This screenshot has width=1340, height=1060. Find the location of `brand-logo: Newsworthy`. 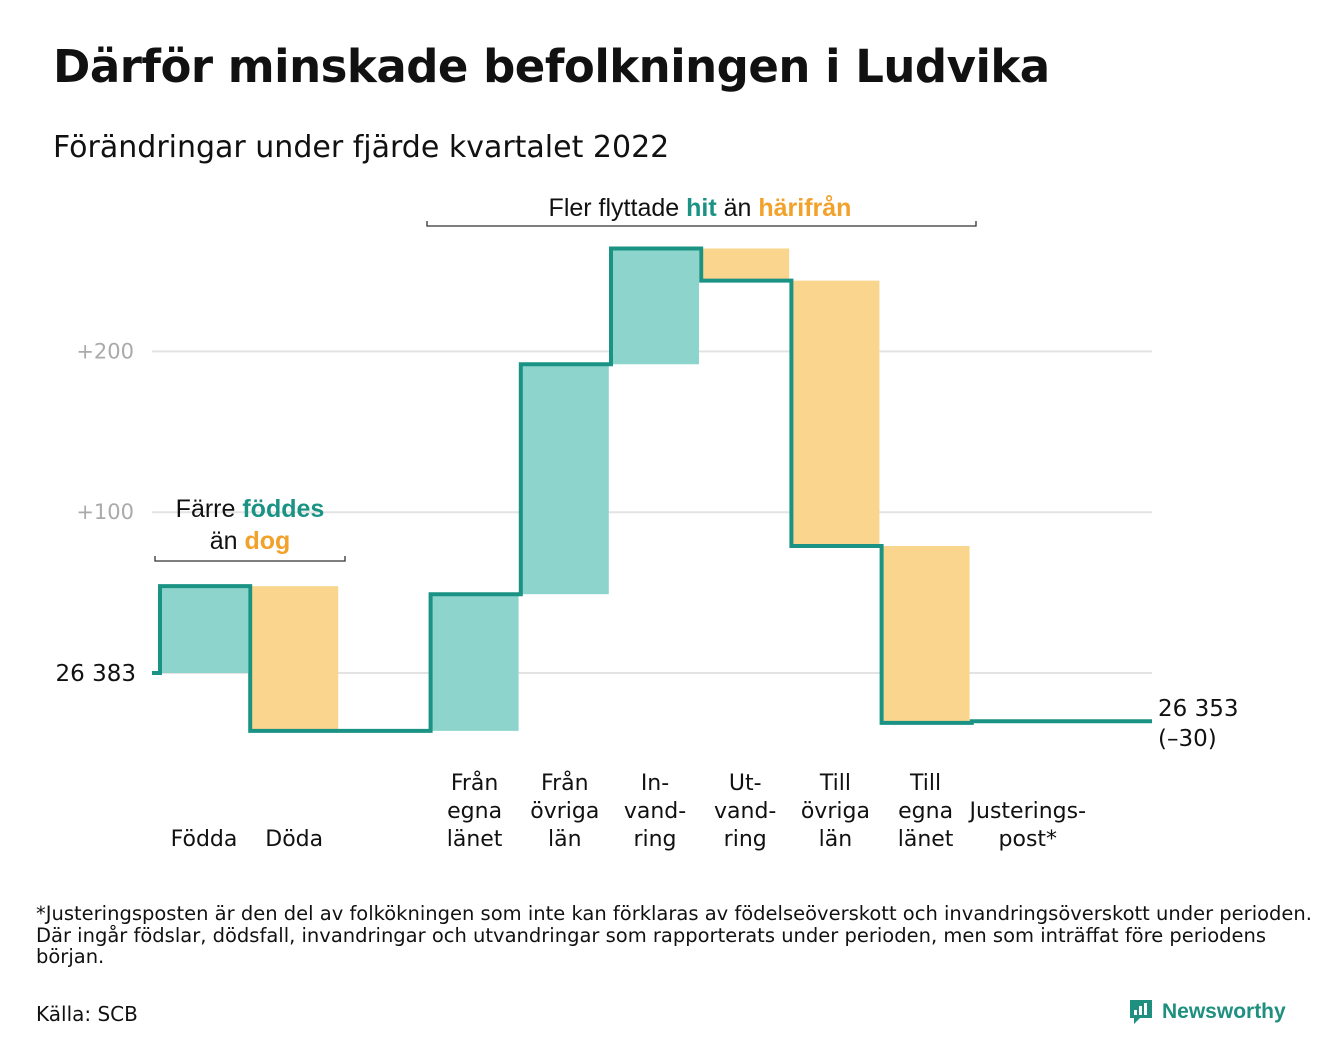

brand-logo: Newsworthy is located at coordinates (1207, 1012).